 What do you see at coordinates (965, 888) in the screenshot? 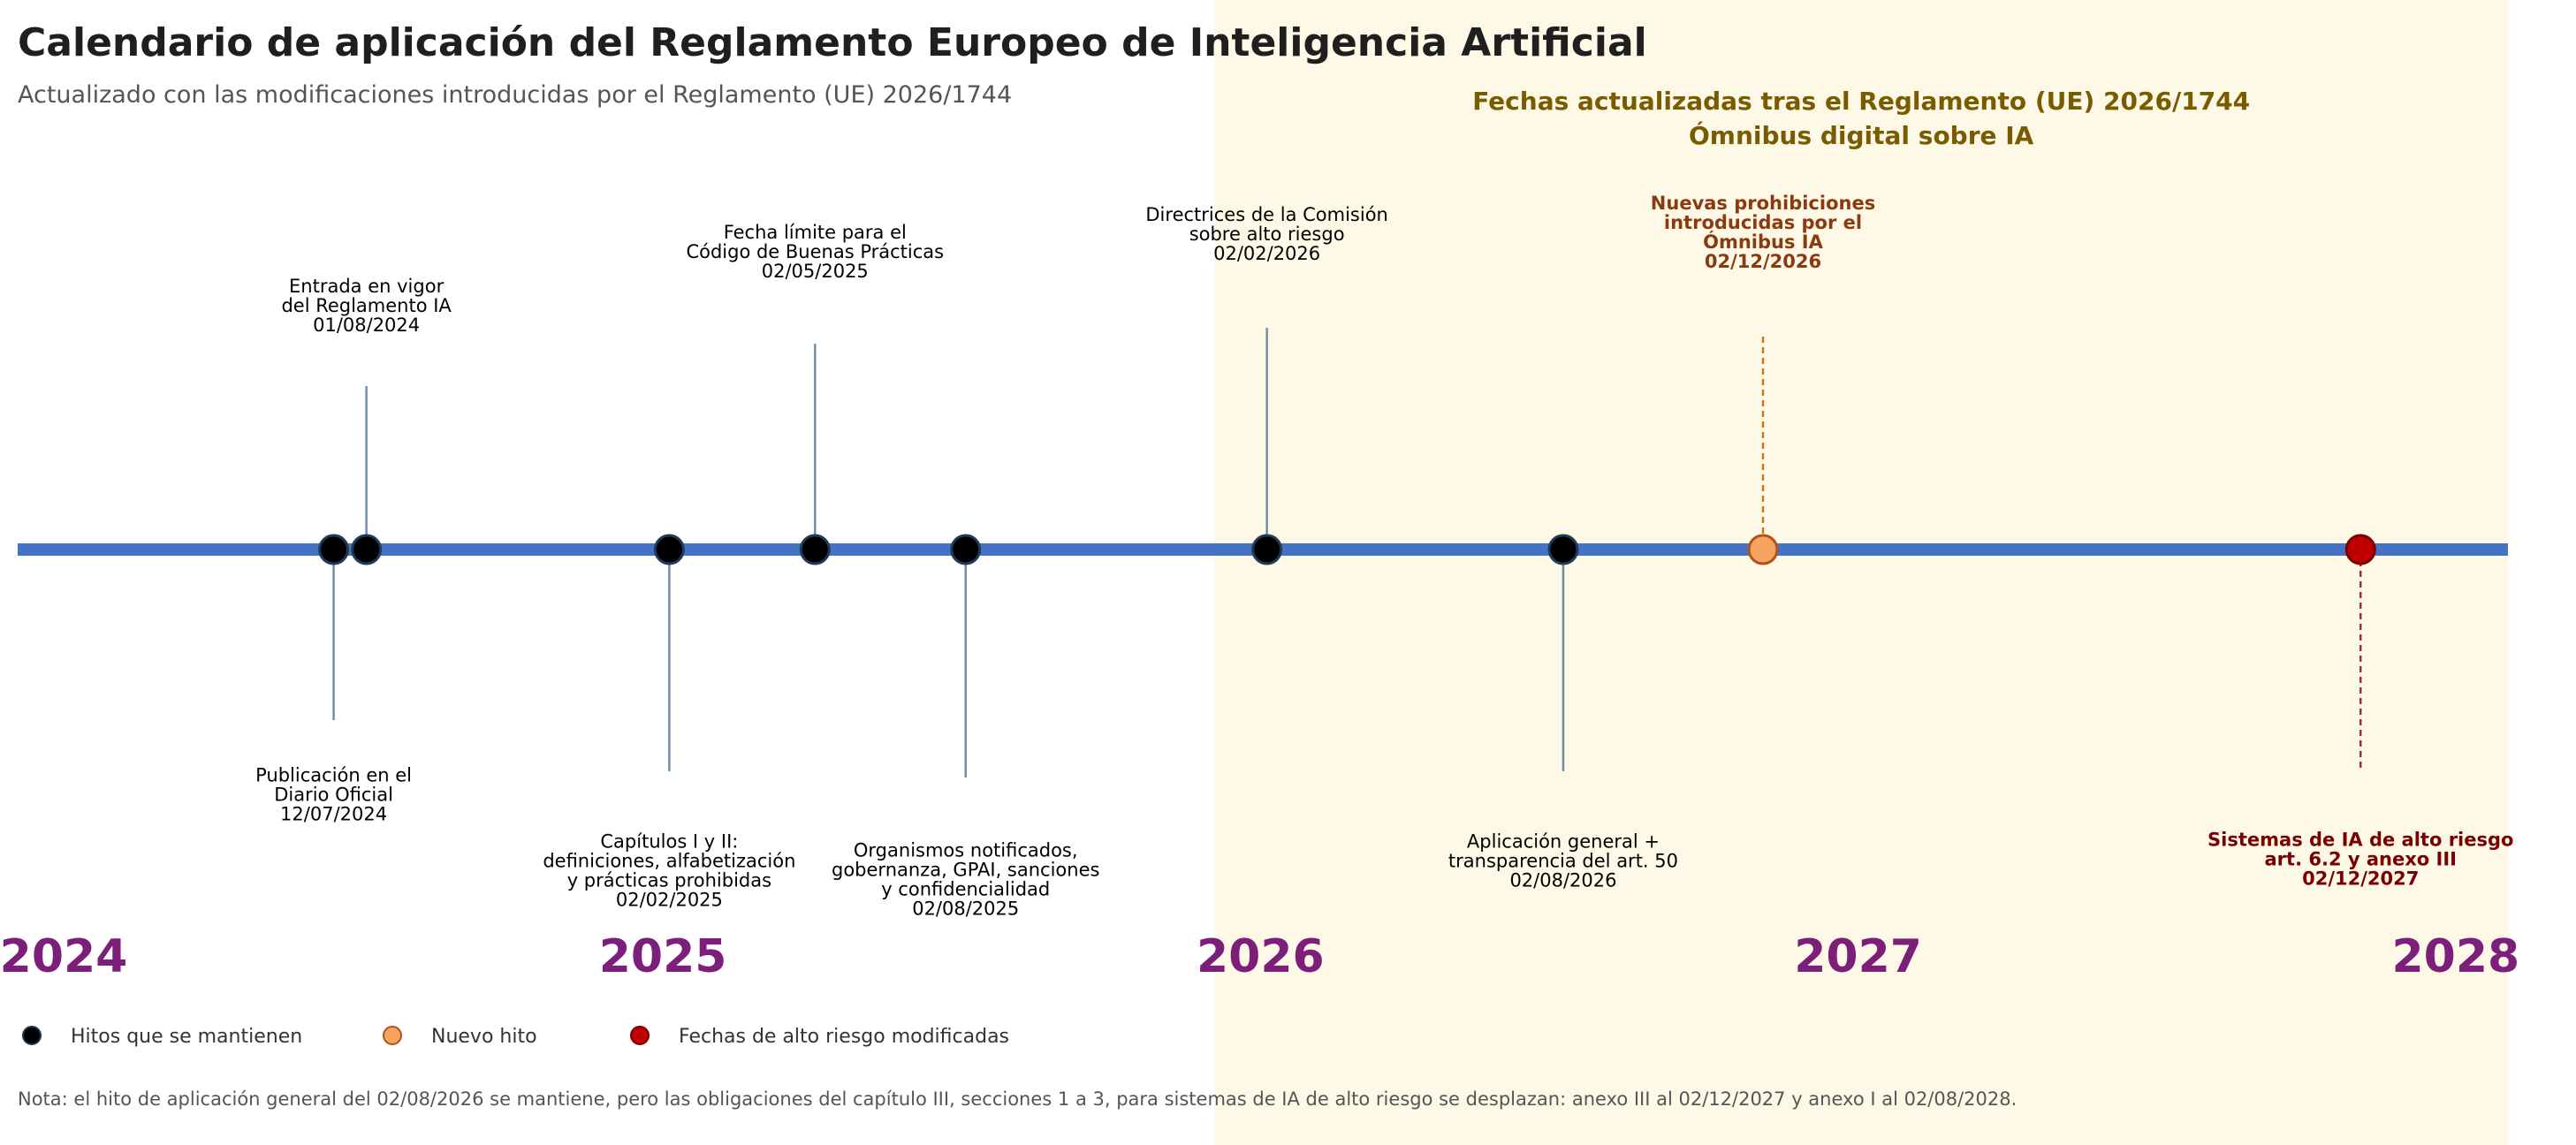
I see `milestone-label-line: y confidencialidad` at bounding box center [965, 888].